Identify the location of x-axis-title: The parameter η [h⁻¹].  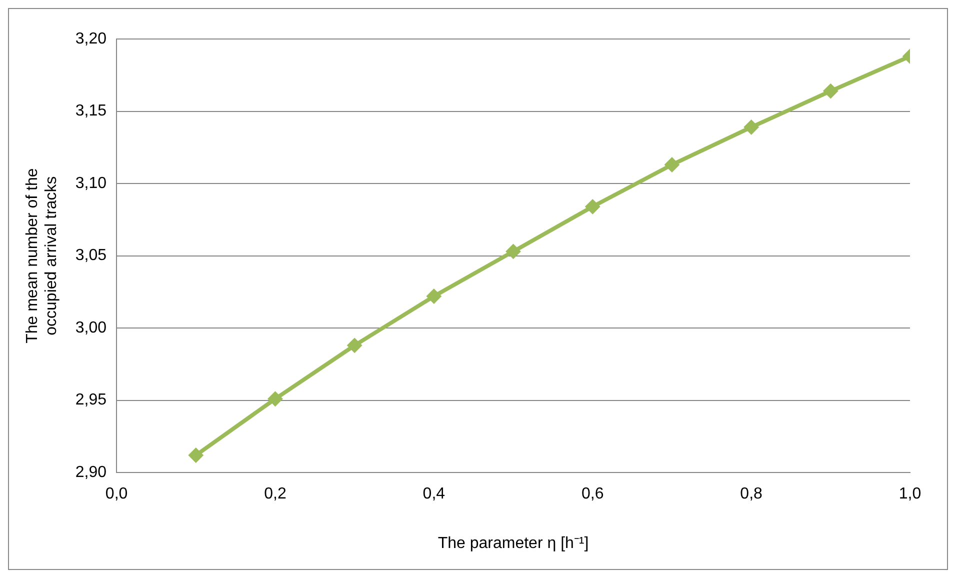
(513, 543).